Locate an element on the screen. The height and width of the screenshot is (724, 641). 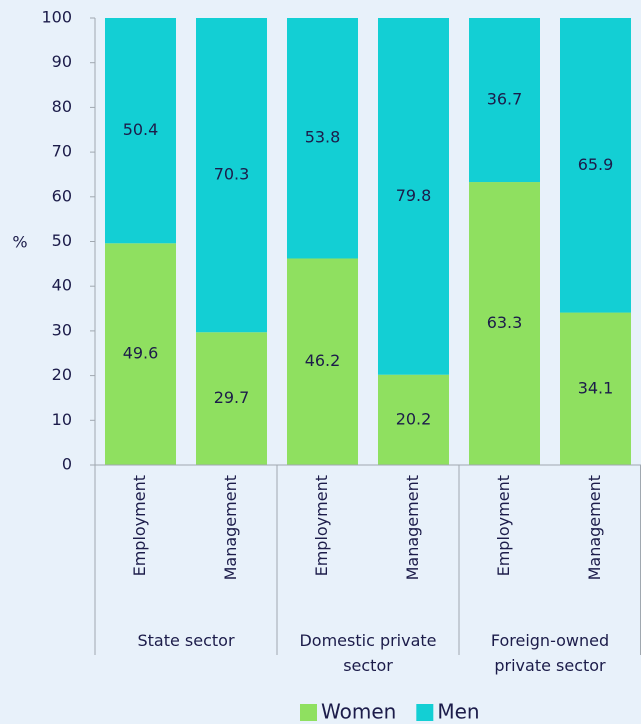
data-label: 63.3 is located at coordinates (505, 322).